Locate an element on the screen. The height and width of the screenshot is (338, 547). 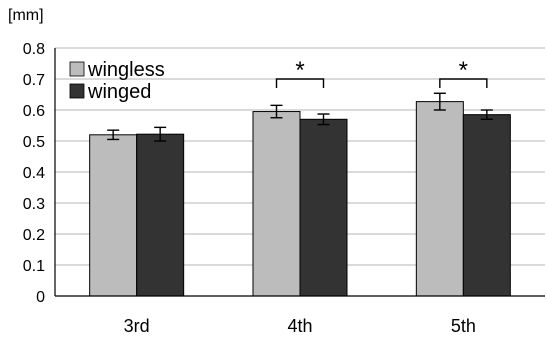
x-tick-label: 4th is located at coordinates (299, 326).